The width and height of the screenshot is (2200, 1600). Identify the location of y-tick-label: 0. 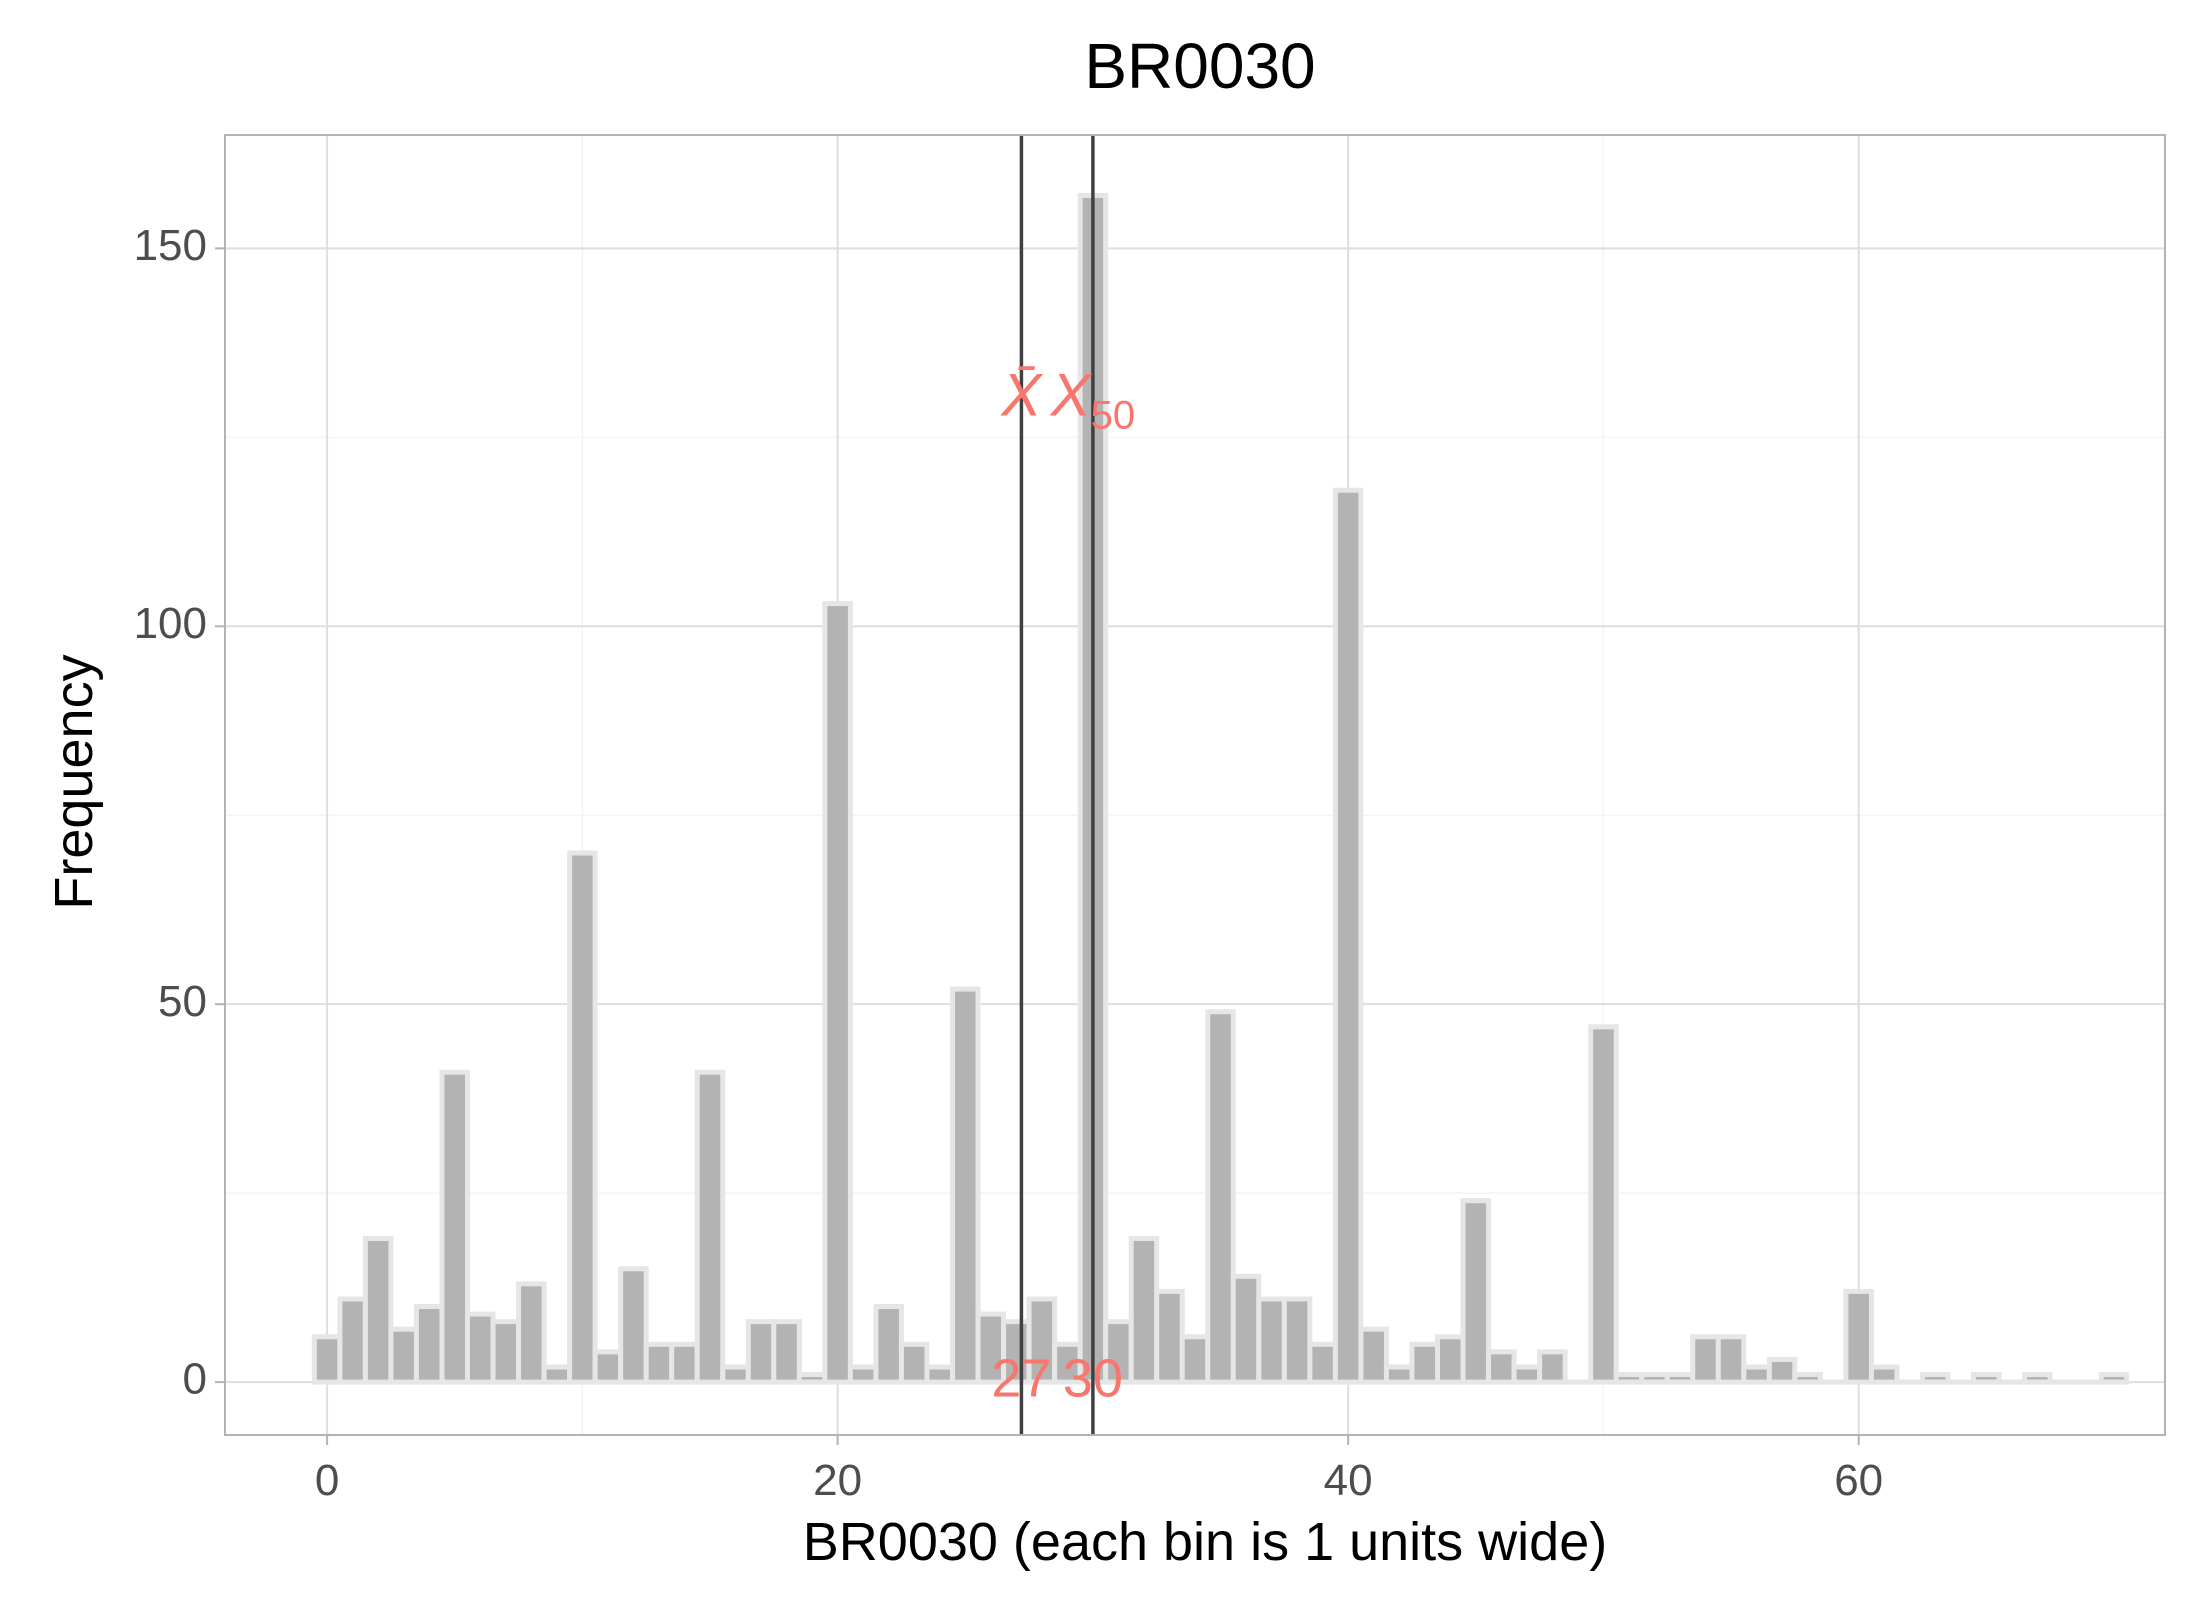
(195, 1379).